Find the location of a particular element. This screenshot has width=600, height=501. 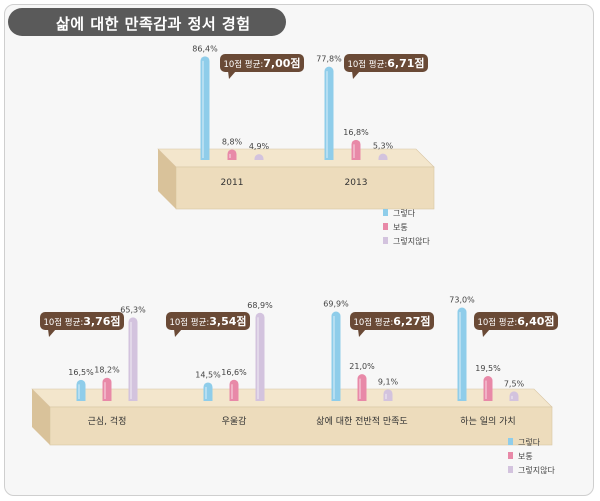

top-avg-badge-0-bg is located at coordinates (262, 63).